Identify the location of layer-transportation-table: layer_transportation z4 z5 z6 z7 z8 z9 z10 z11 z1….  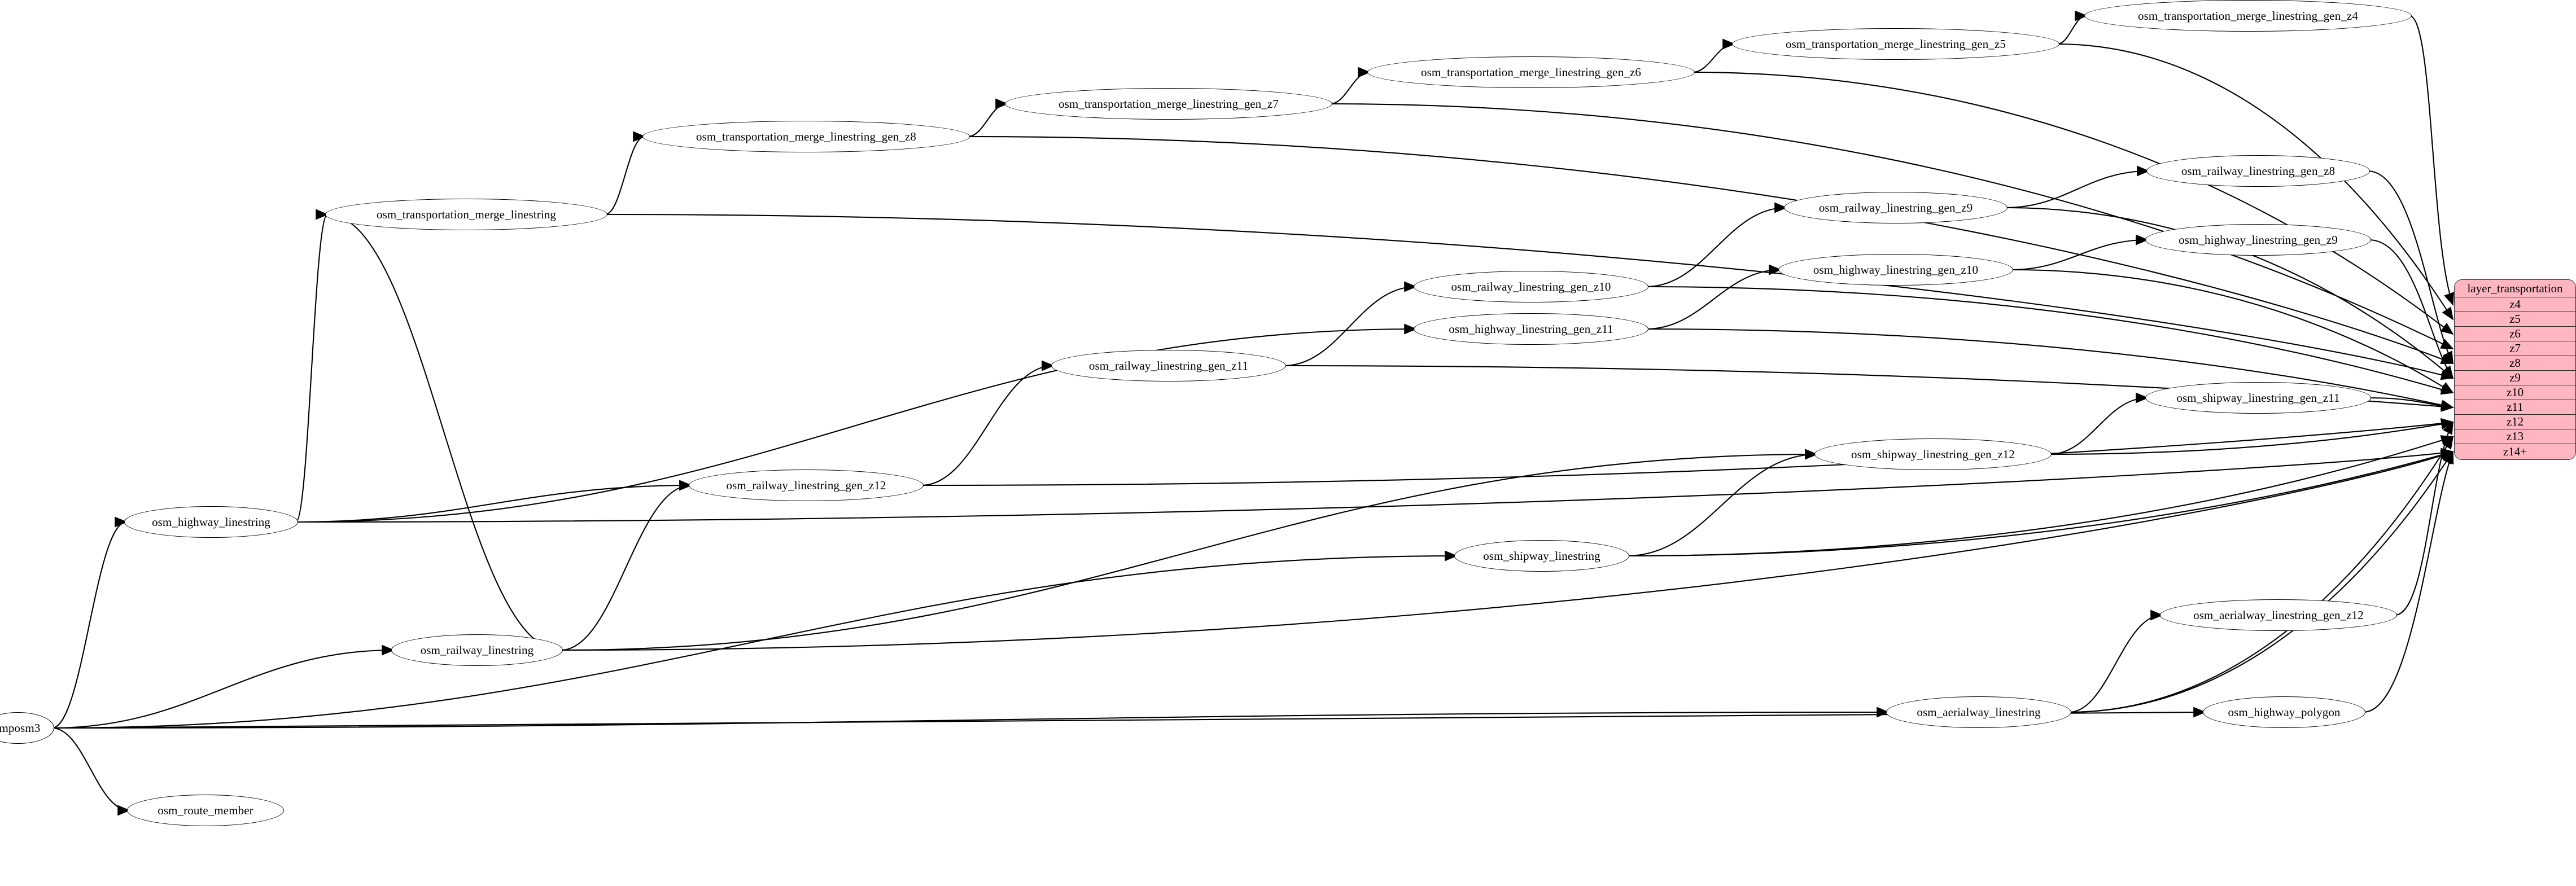
(2515, 369).